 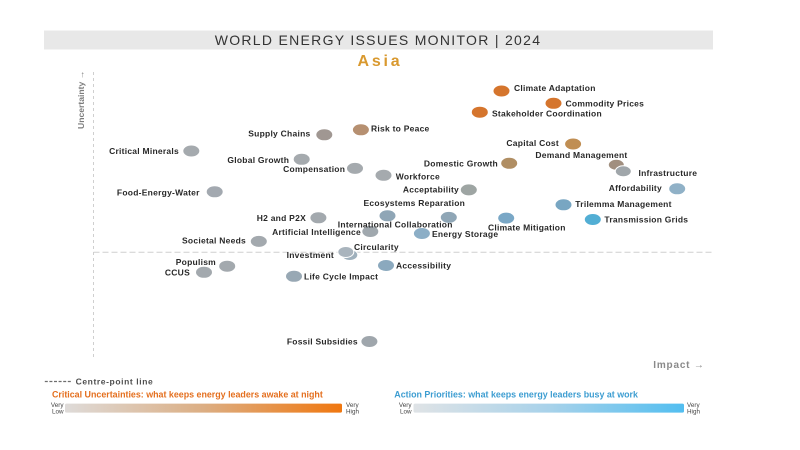 I want to click on svg-text: Accessibility, so click(x=423, y=265).